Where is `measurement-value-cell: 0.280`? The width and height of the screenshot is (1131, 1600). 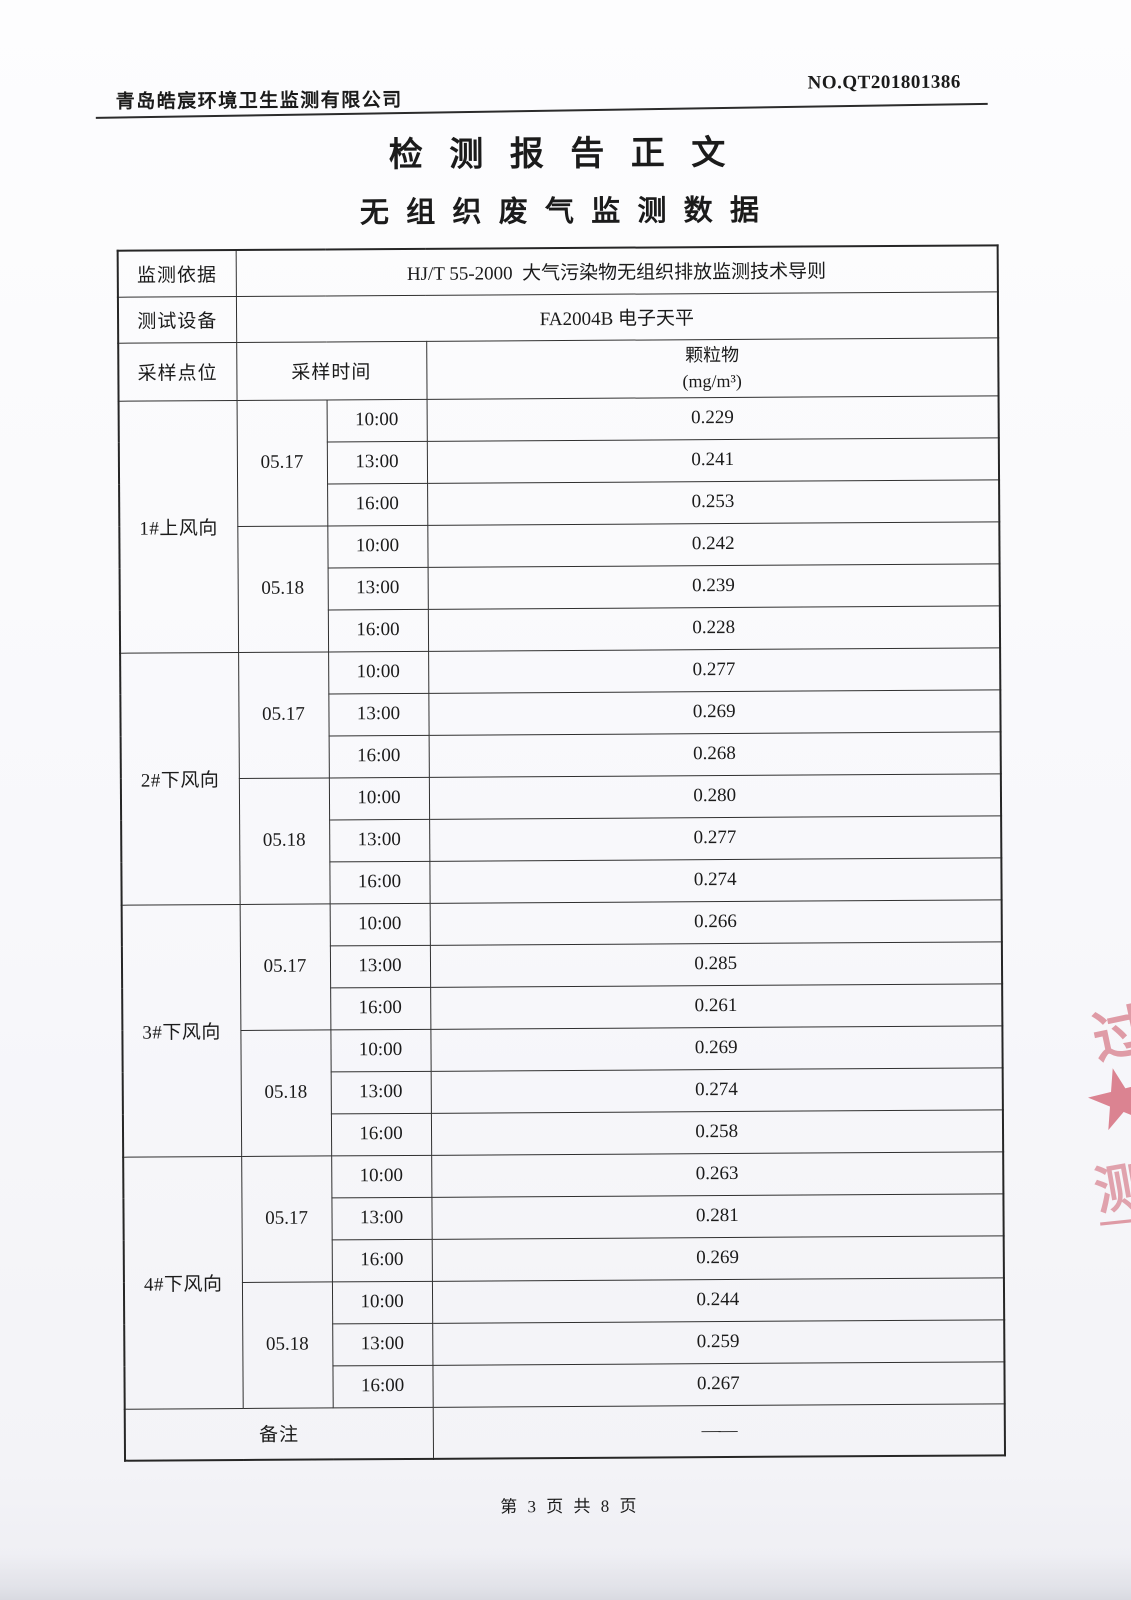
measurement-value-cell: 0.280 is located at coordinates (715, 796).